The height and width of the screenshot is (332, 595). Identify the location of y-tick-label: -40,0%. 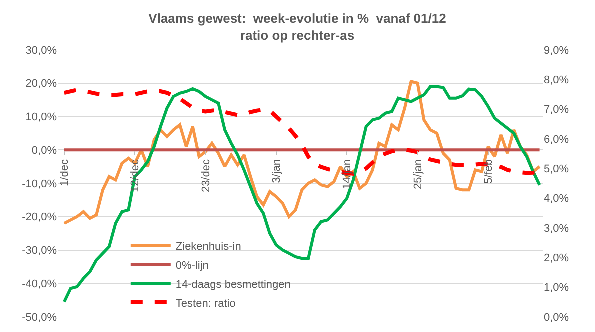
(40, 284).